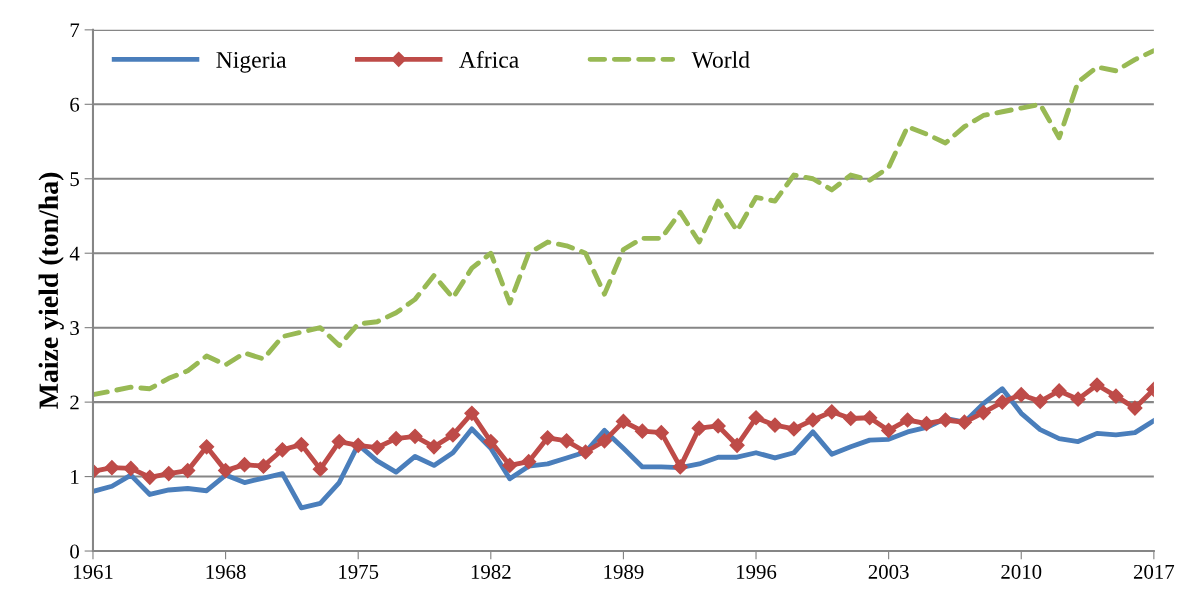 The image size is (1192, 597). What do you see at coordinates (359, 571) in the screenshot?
I see `x-tick-label: 1975` at bounding box center [359, 571].